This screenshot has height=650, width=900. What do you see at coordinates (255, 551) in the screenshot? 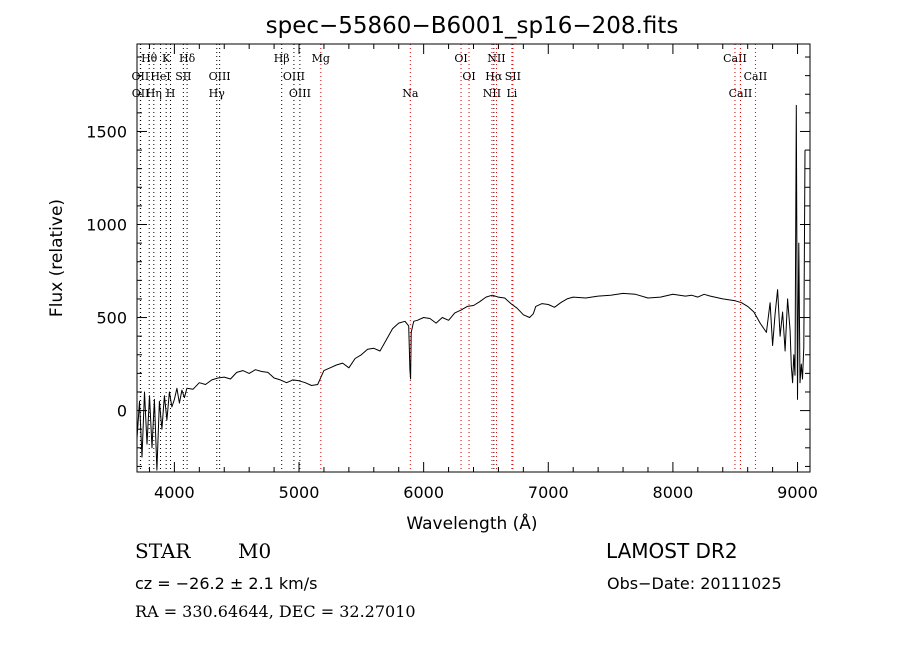
I see `object-subclass: M0` at bounding box center [255, 551].